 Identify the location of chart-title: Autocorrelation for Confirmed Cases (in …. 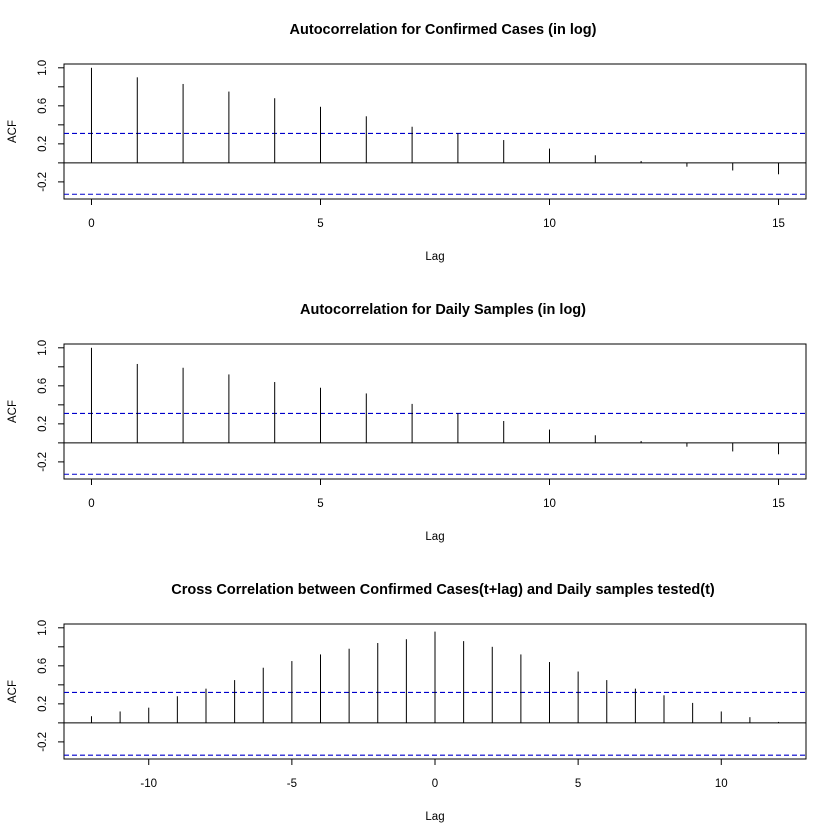
(443, 30).